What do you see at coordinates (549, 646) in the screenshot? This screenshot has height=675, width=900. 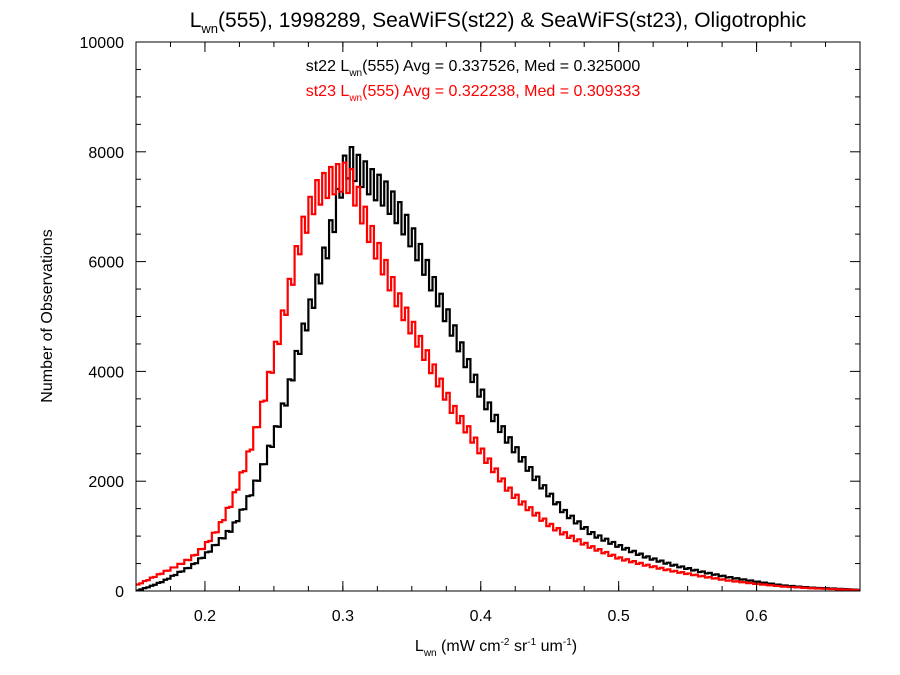 I see `x-label-mid3: um` at bounding box center [549, 646].